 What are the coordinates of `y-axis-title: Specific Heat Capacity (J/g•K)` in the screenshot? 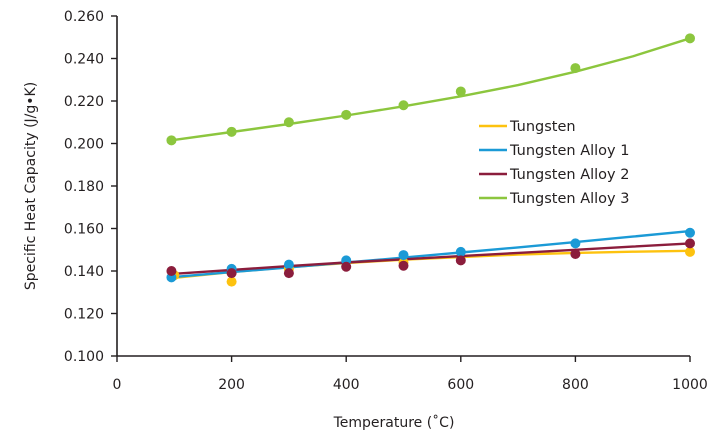 It's located at (31, 186).